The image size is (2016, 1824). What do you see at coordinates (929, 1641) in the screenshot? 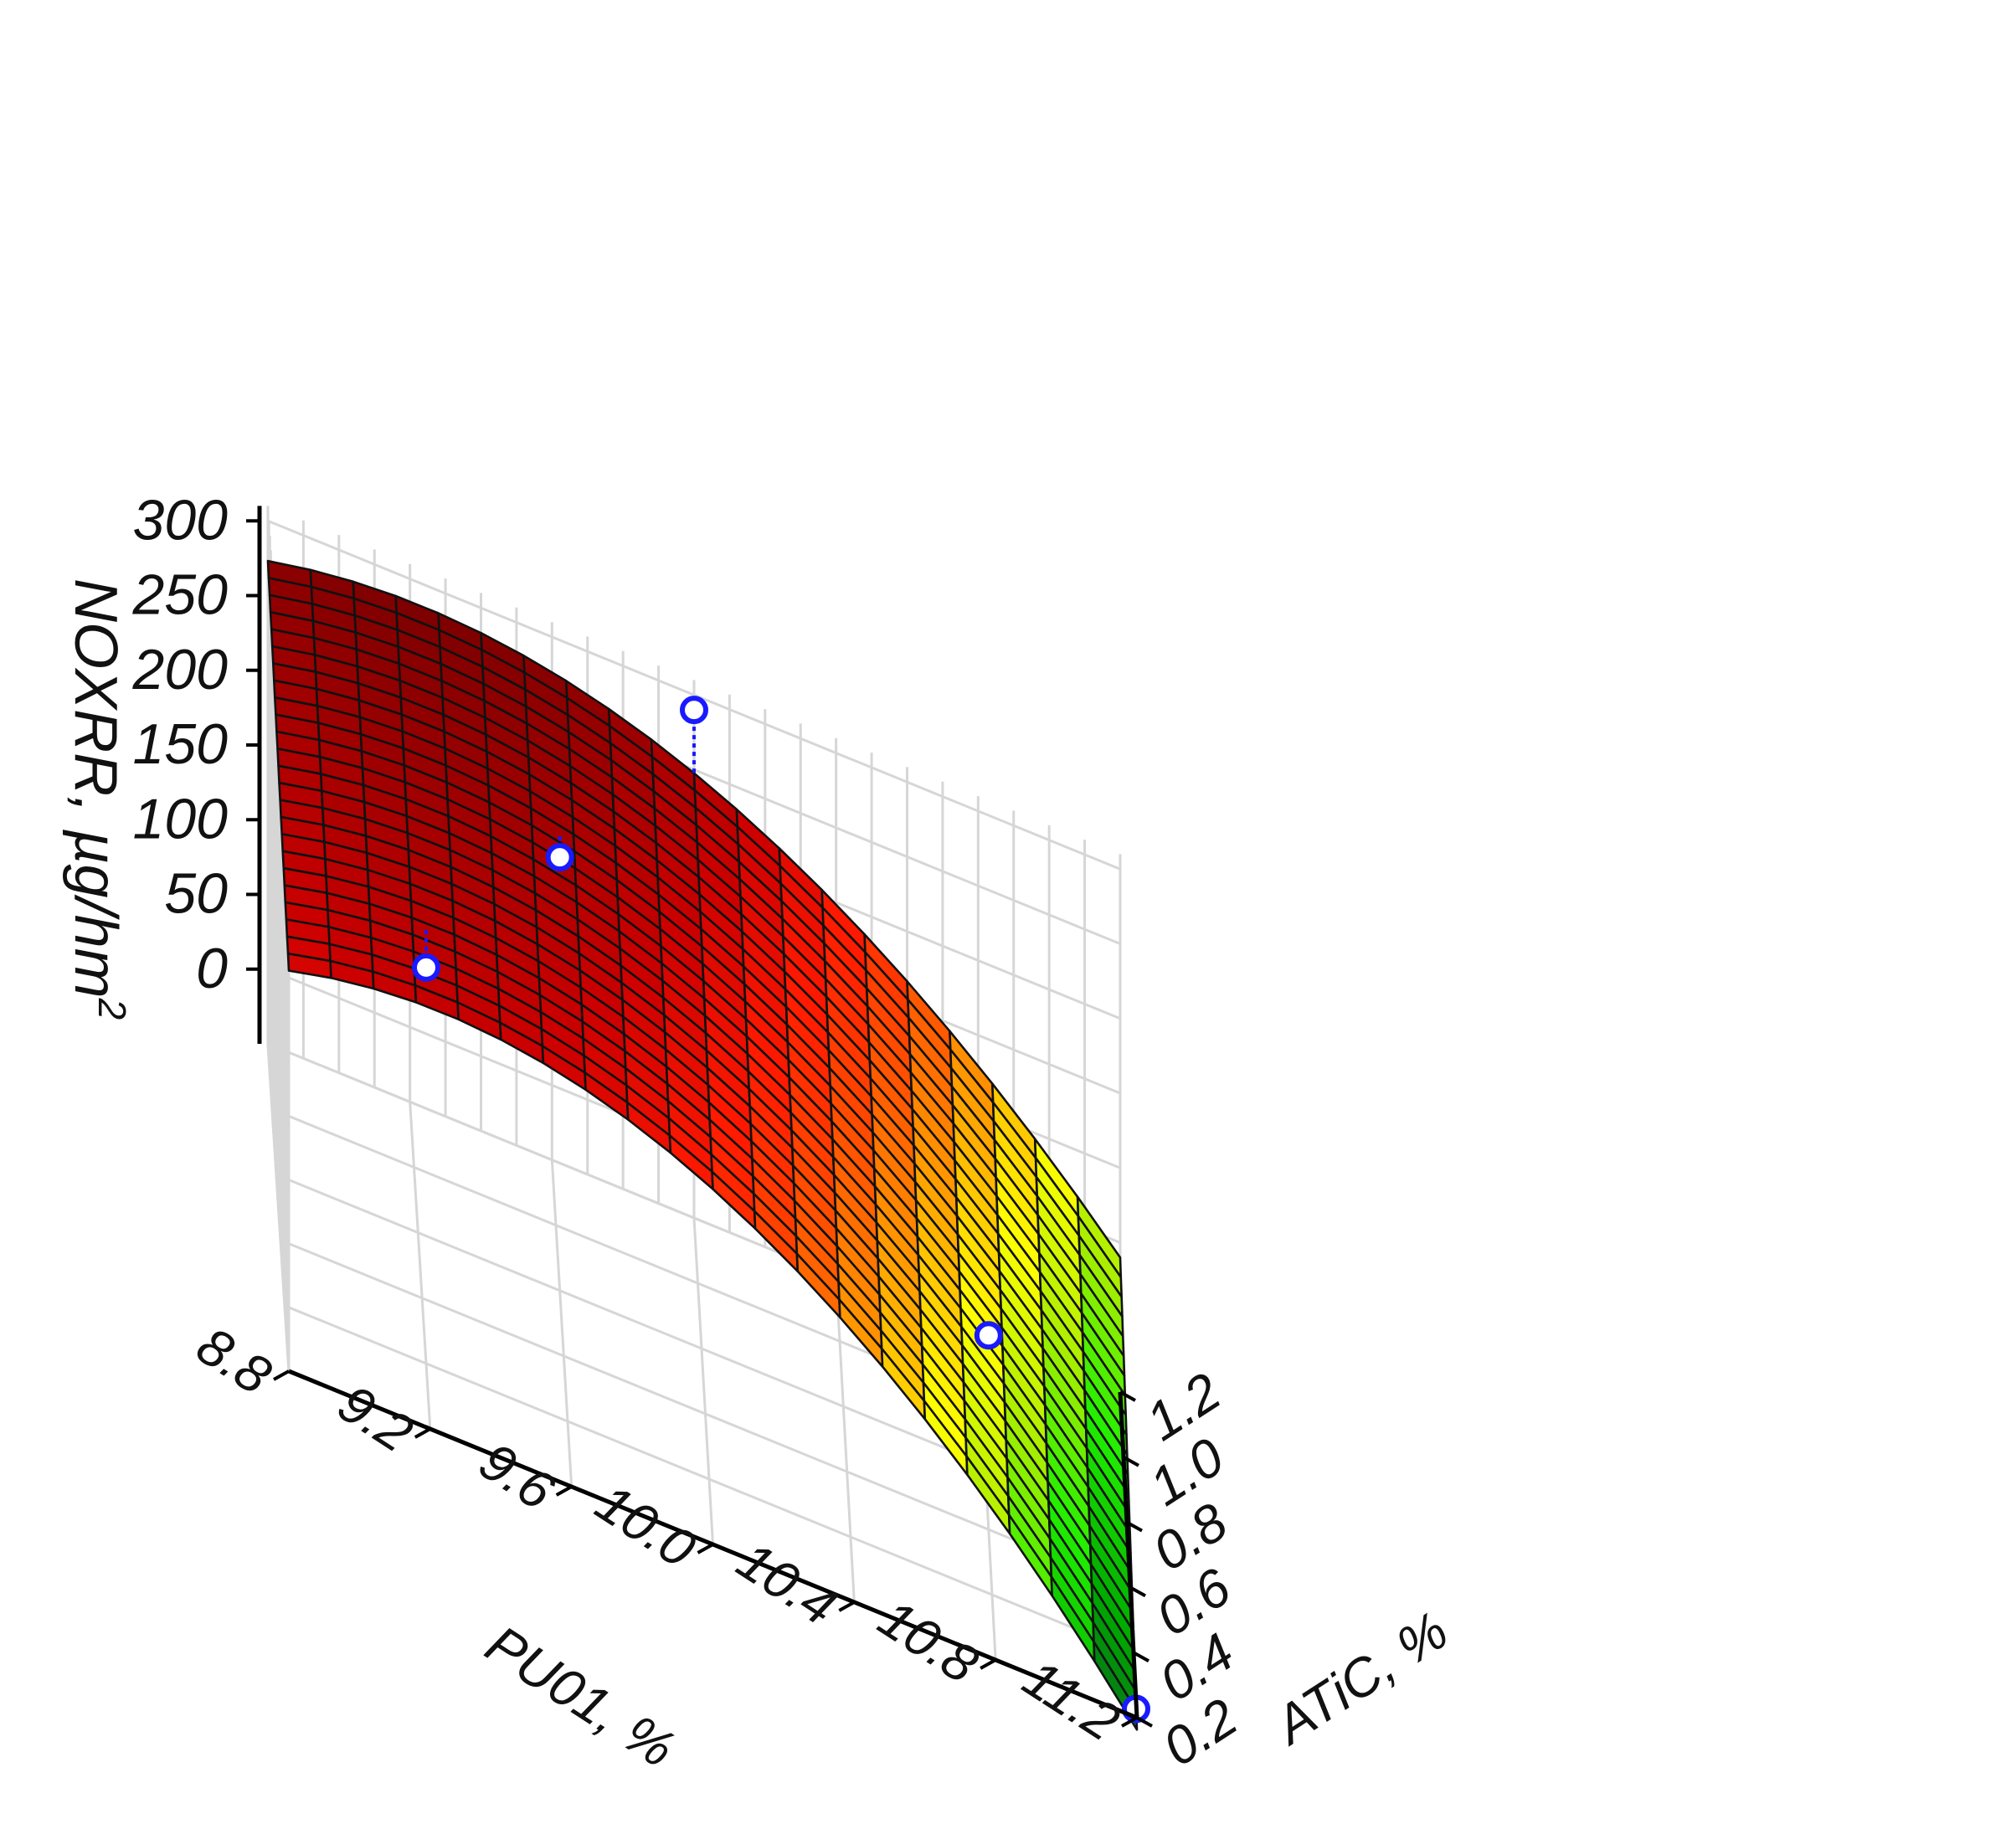
I see `x-tick-label: 10.8` at bounding box center [929, 1641].